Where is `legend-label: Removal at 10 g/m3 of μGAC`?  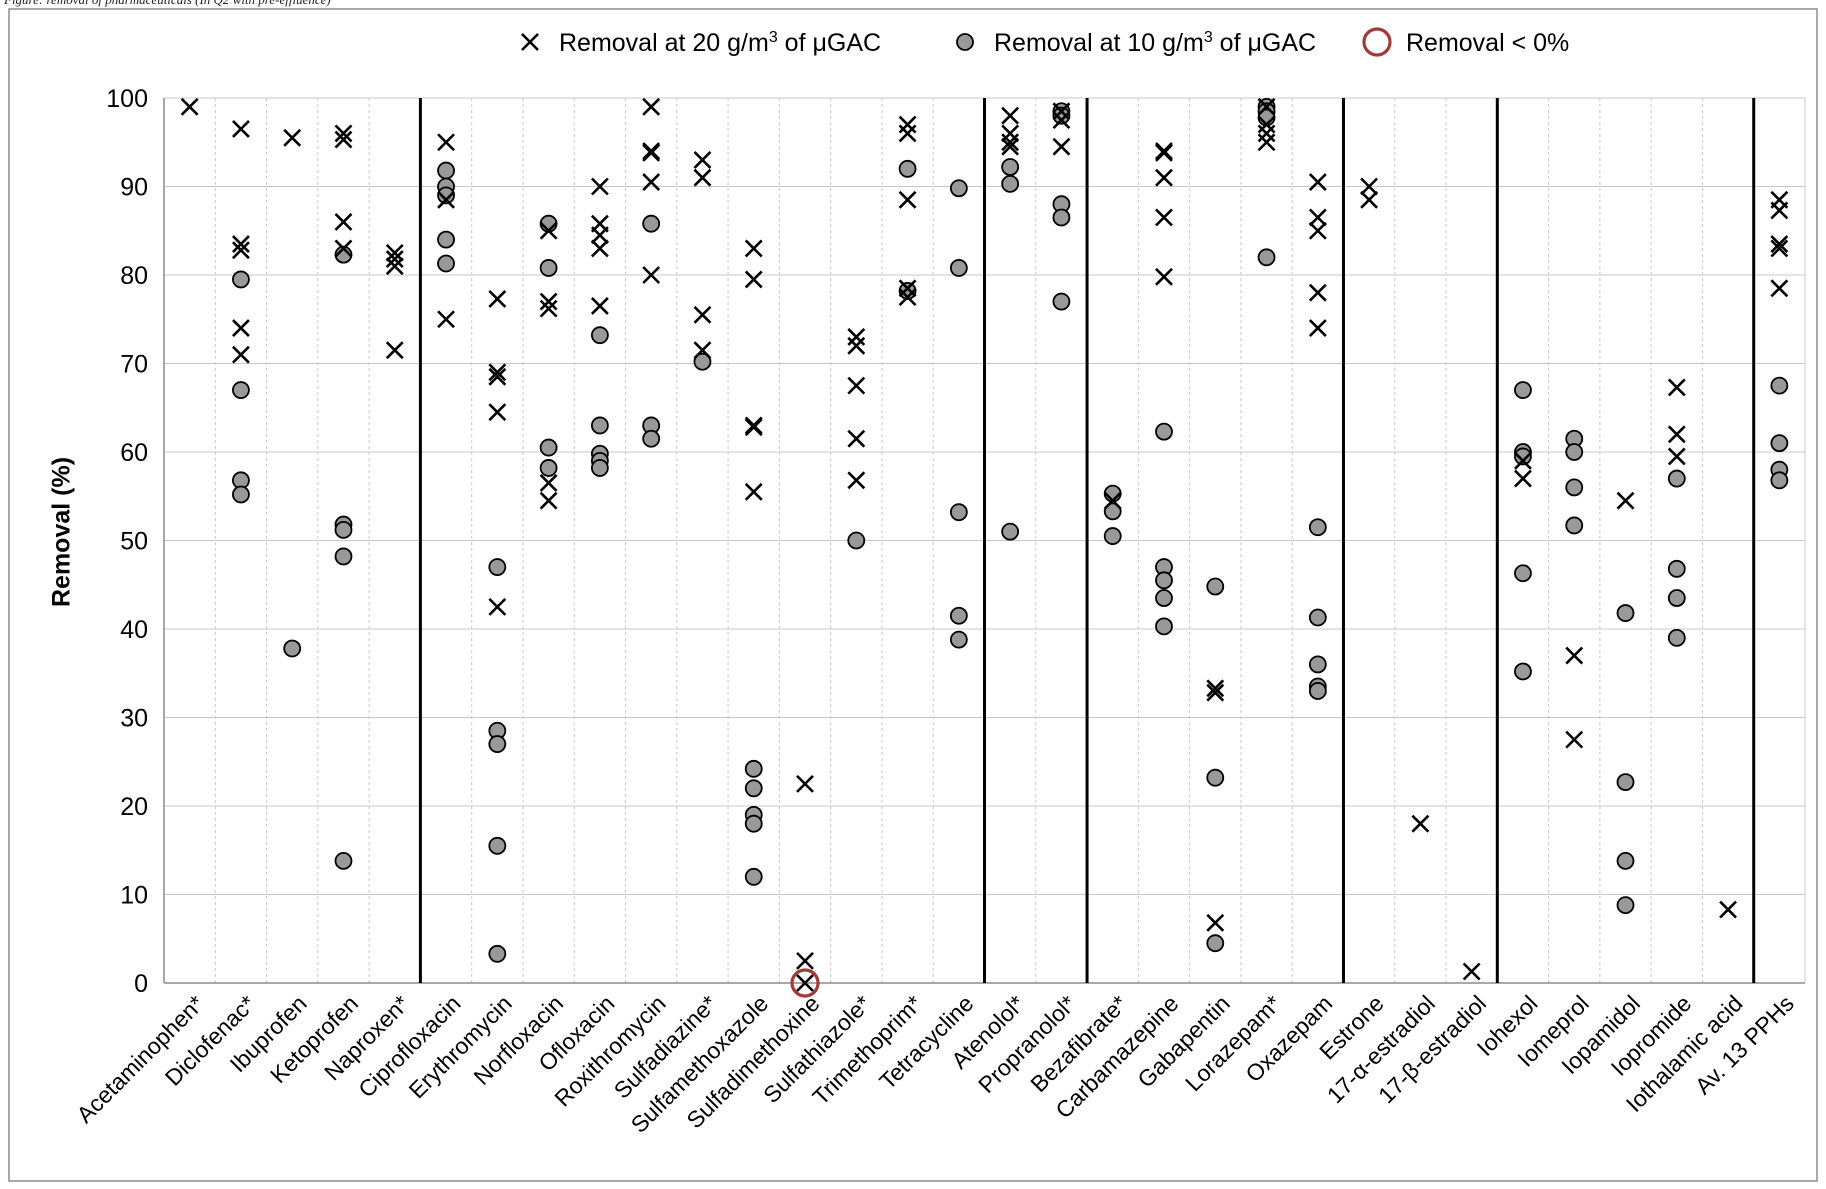
legend-label: Removal at 10 g/m3 of μGAC is located at coordinates (1155, 43).